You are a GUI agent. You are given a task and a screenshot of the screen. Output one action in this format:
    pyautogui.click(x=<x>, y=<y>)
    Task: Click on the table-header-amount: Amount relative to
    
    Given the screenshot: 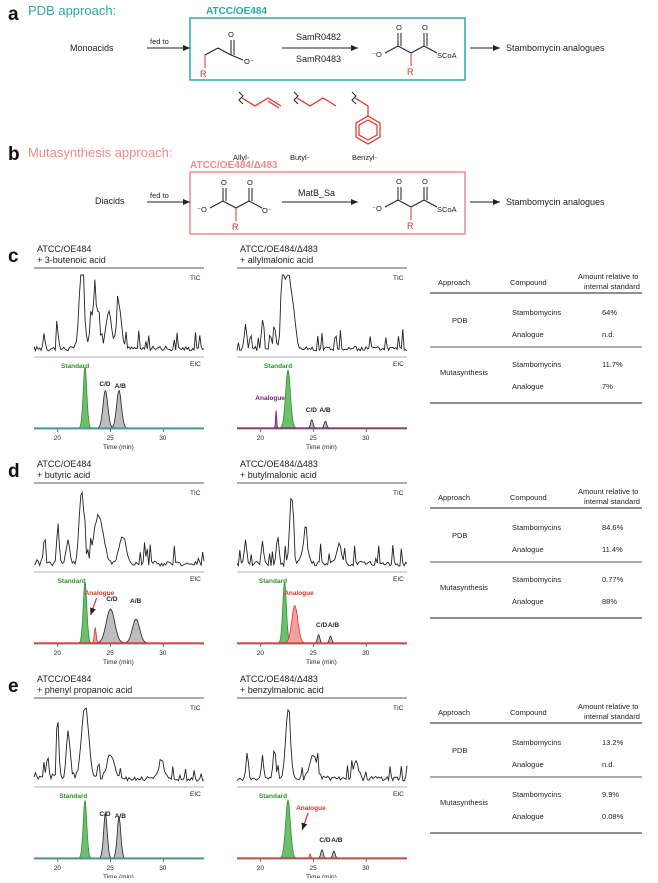 What is the action you would take?
    pyautogui.click(x=608, y=276)
    